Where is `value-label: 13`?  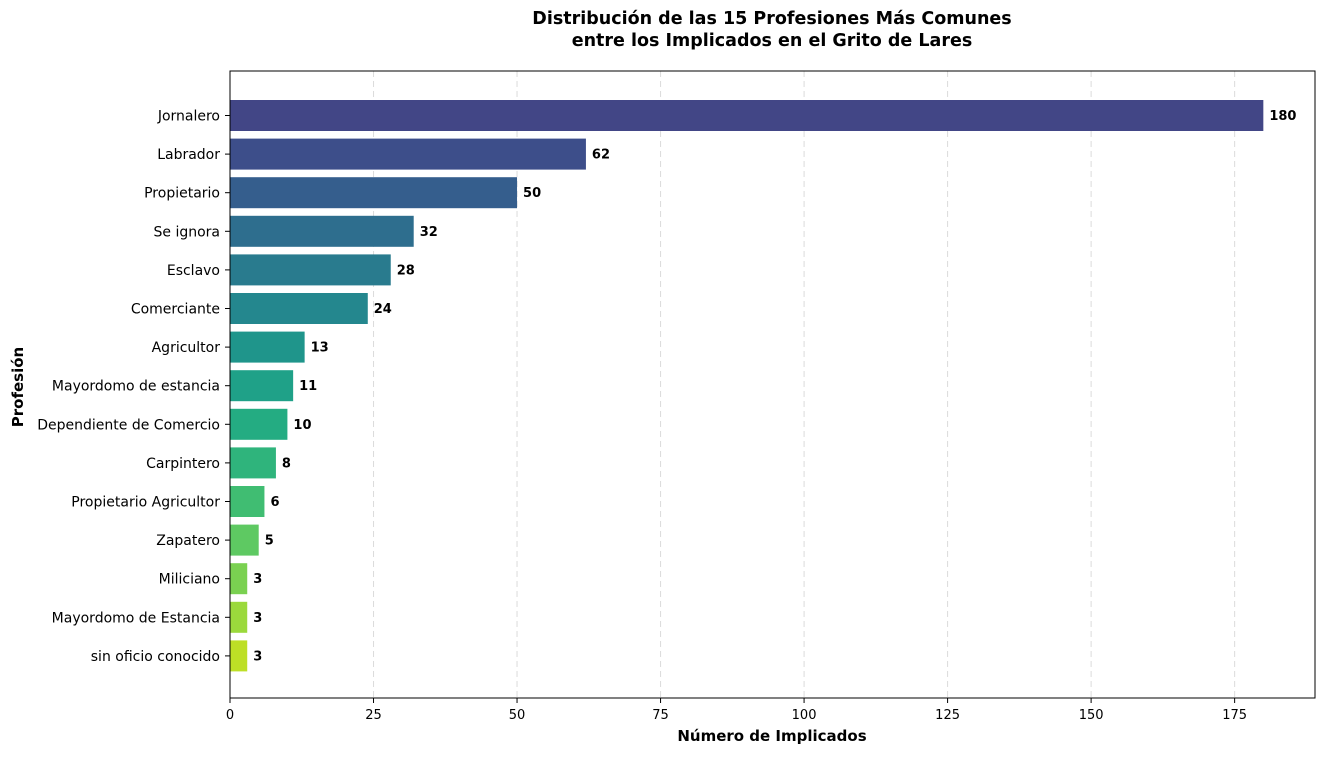 value-label: 13 is located at coordinates (320, 348).